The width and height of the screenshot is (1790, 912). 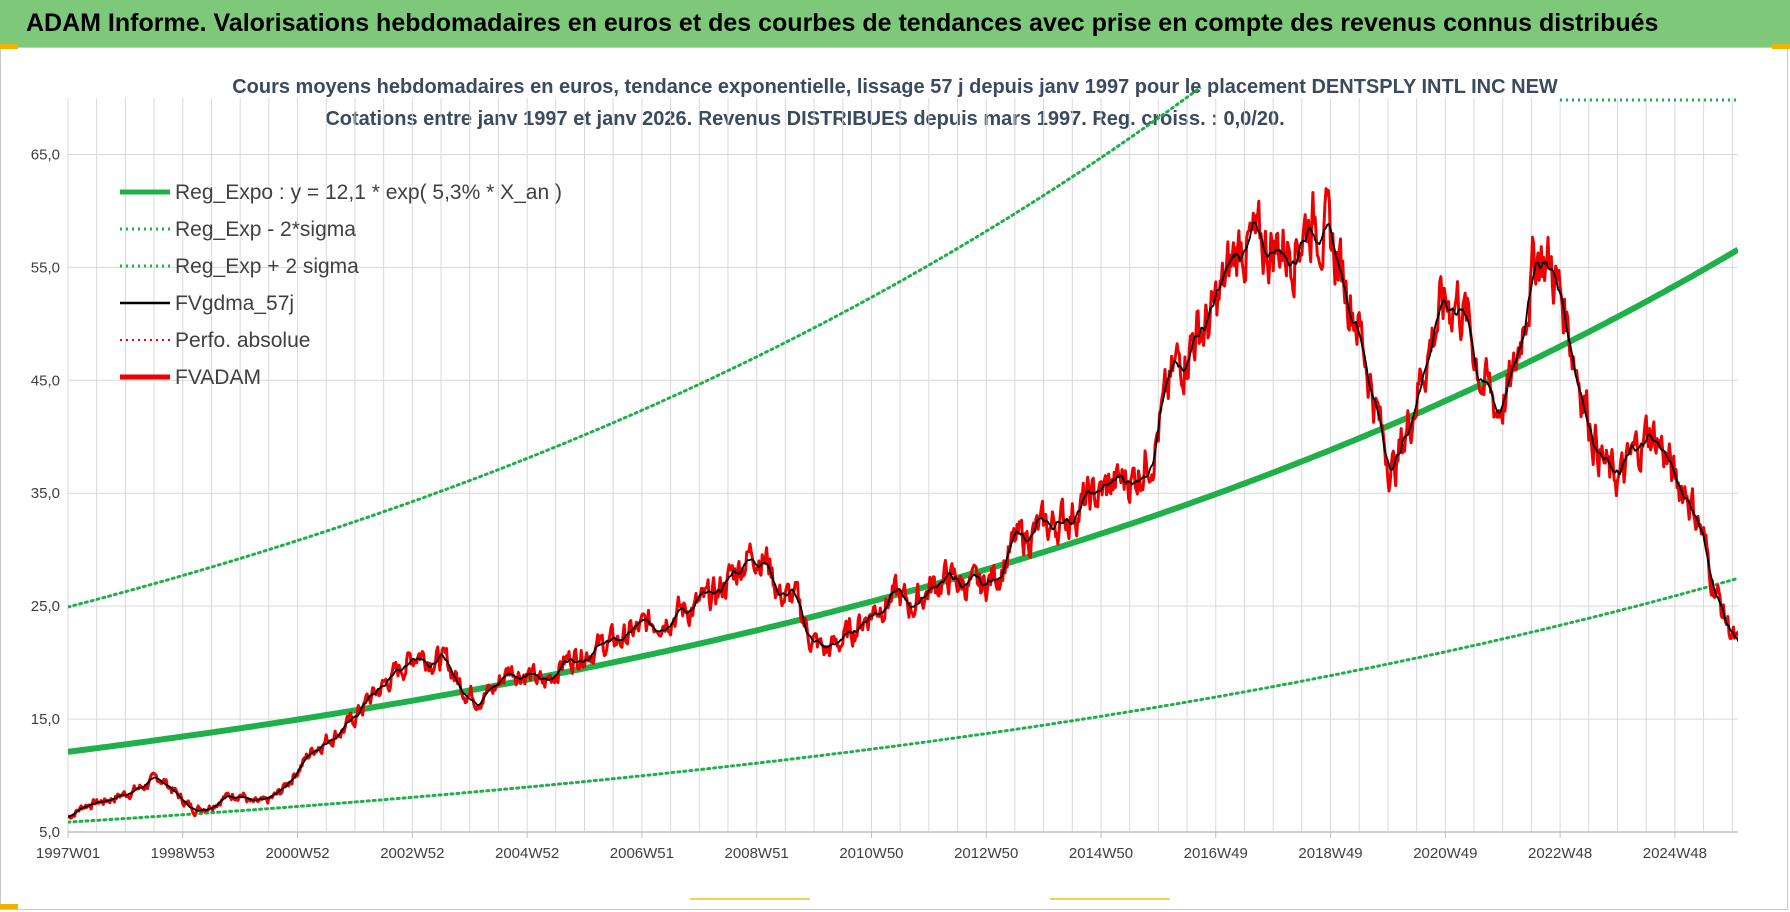 What do you see at coordinates (45, 267) in the screenshot?
I see `y-tick-label: 55,0` at bounding box center [45, 267].